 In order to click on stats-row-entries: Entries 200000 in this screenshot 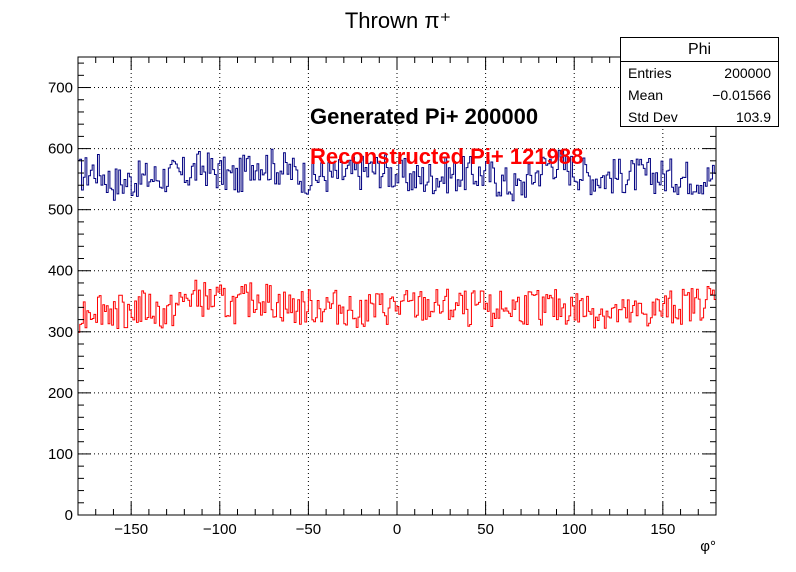, I will do `click(699, 73)`.